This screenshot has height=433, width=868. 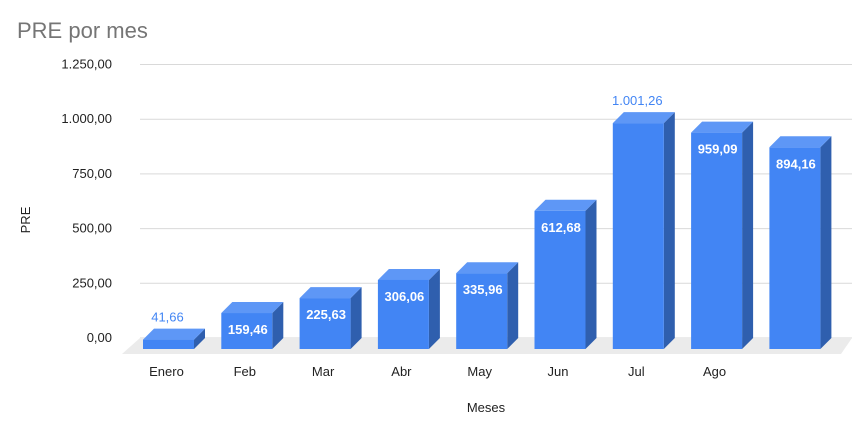 I want to click on x-tick-label: May, so click(x=479, y=371).